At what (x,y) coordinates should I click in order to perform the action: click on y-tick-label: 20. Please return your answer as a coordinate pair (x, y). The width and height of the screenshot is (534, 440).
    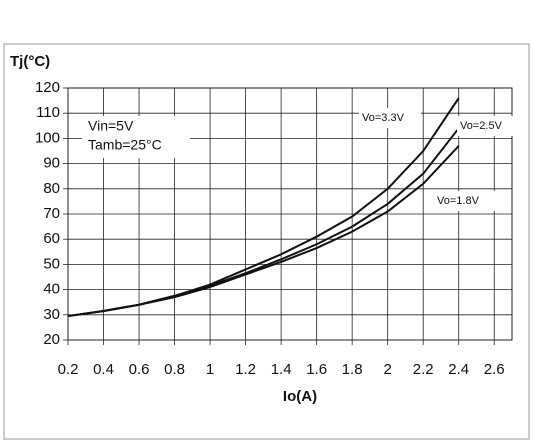
    Looking at the image, I should click on (51, 339).